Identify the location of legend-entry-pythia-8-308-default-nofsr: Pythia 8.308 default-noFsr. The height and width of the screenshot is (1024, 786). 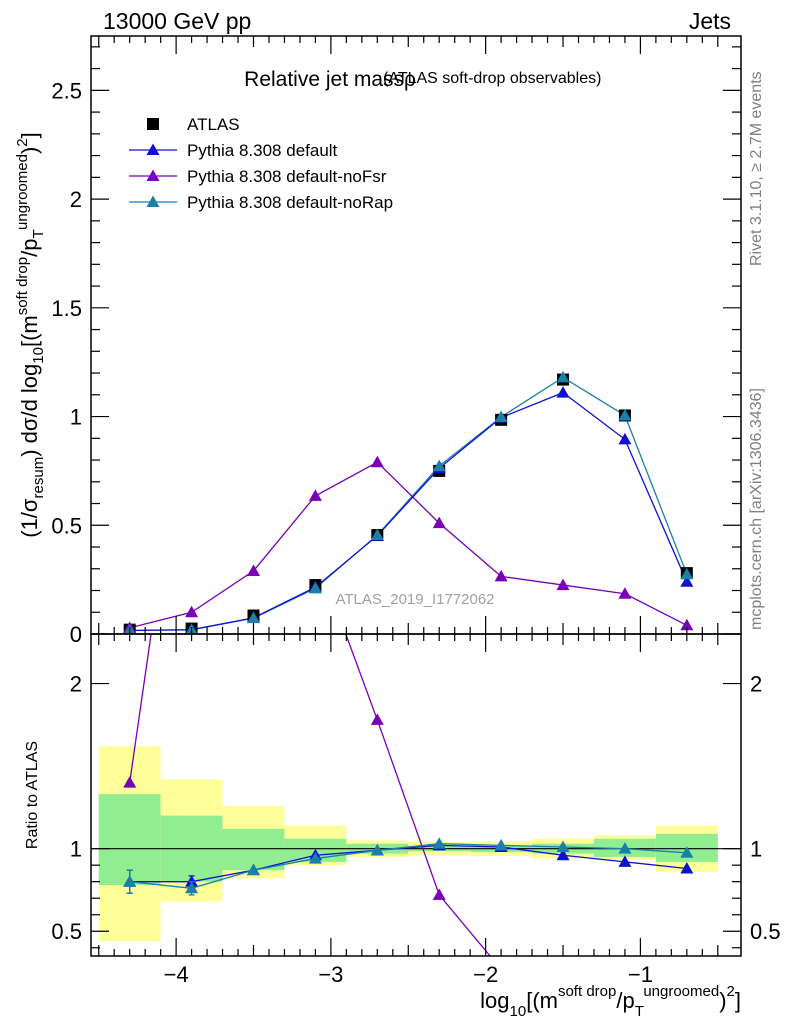
(258, 176).